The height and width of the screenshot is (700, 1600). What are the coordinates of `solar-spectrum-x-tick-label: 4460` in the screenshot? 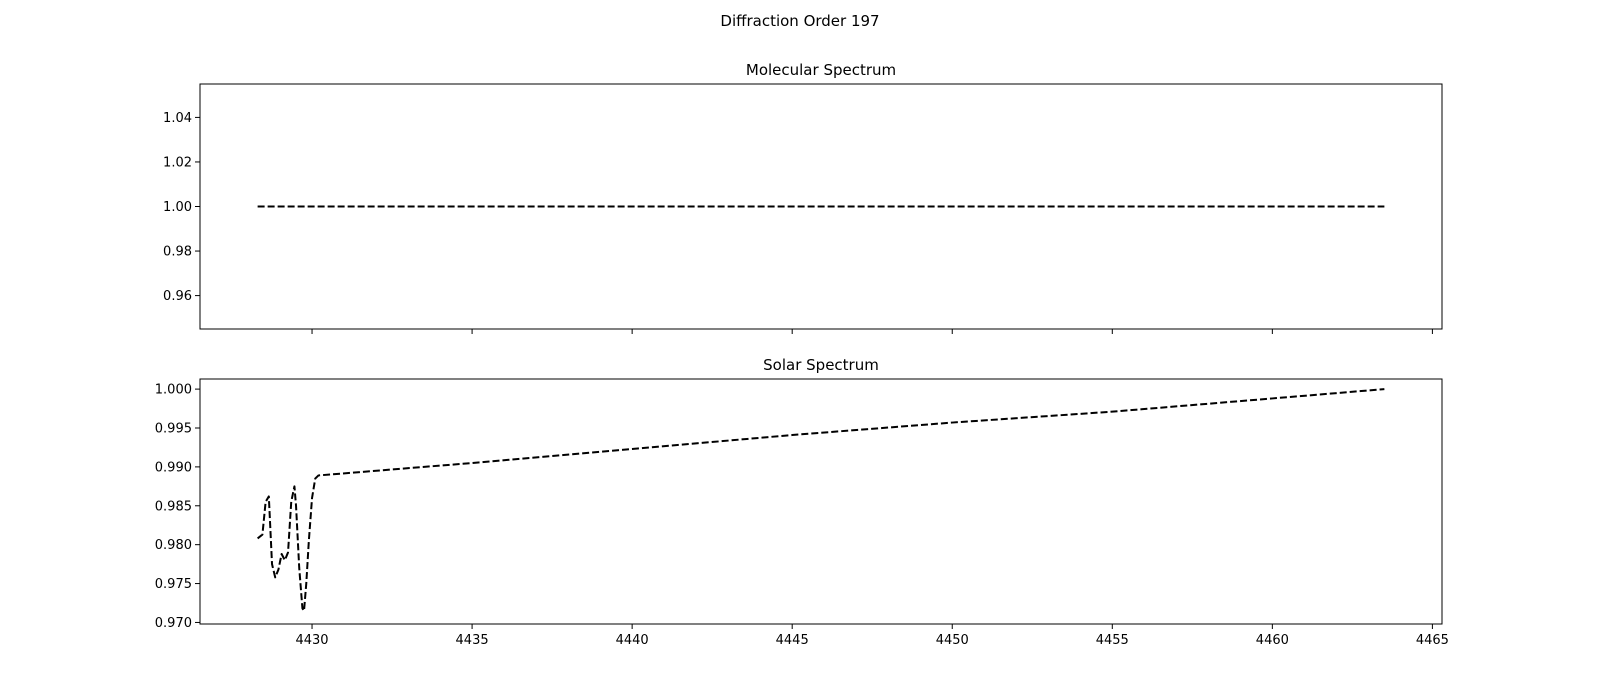 It's located at (1272, 640).